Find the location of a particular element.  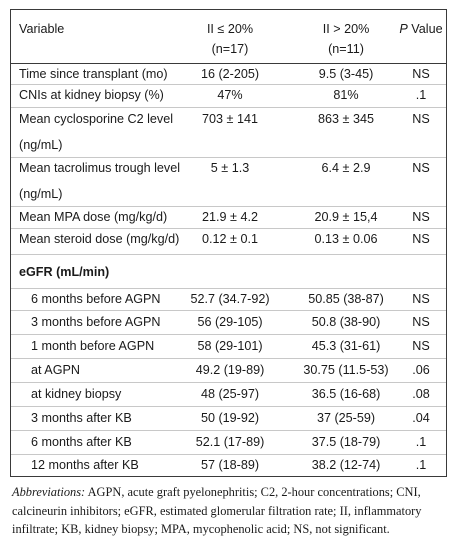

row-p-value: .06 is located at coordinates (421, 370).